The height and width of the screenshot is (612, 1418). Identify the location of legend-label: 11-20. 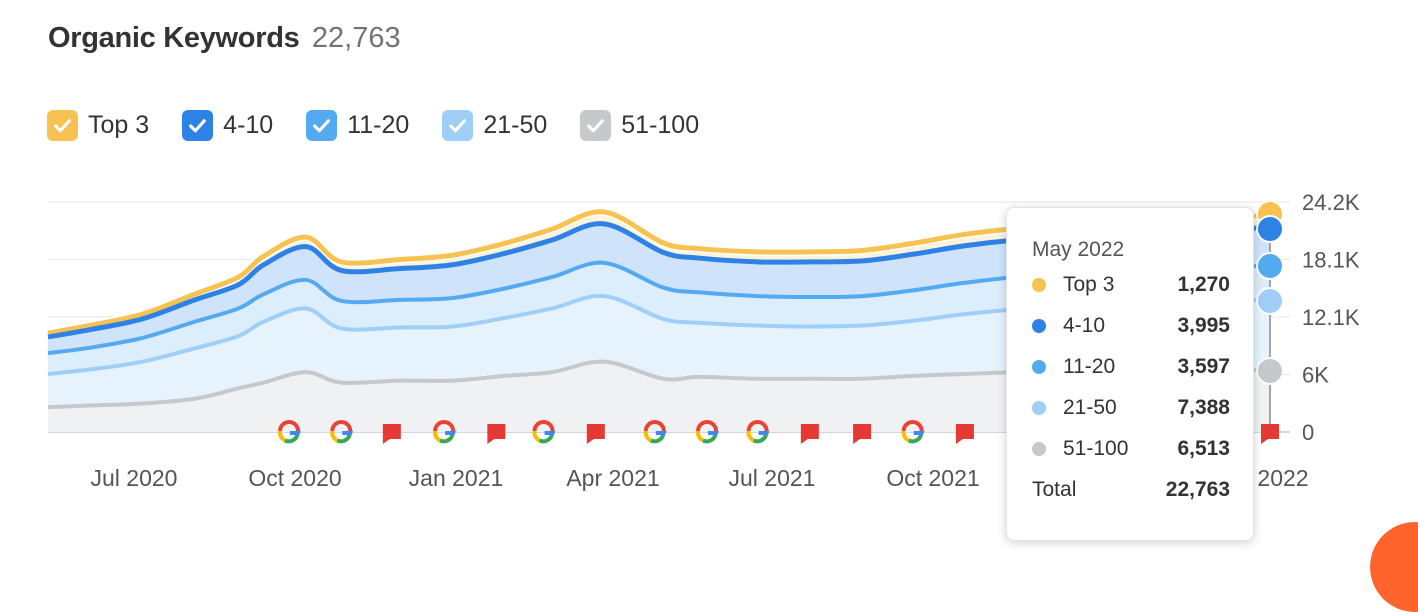
(378, 125).